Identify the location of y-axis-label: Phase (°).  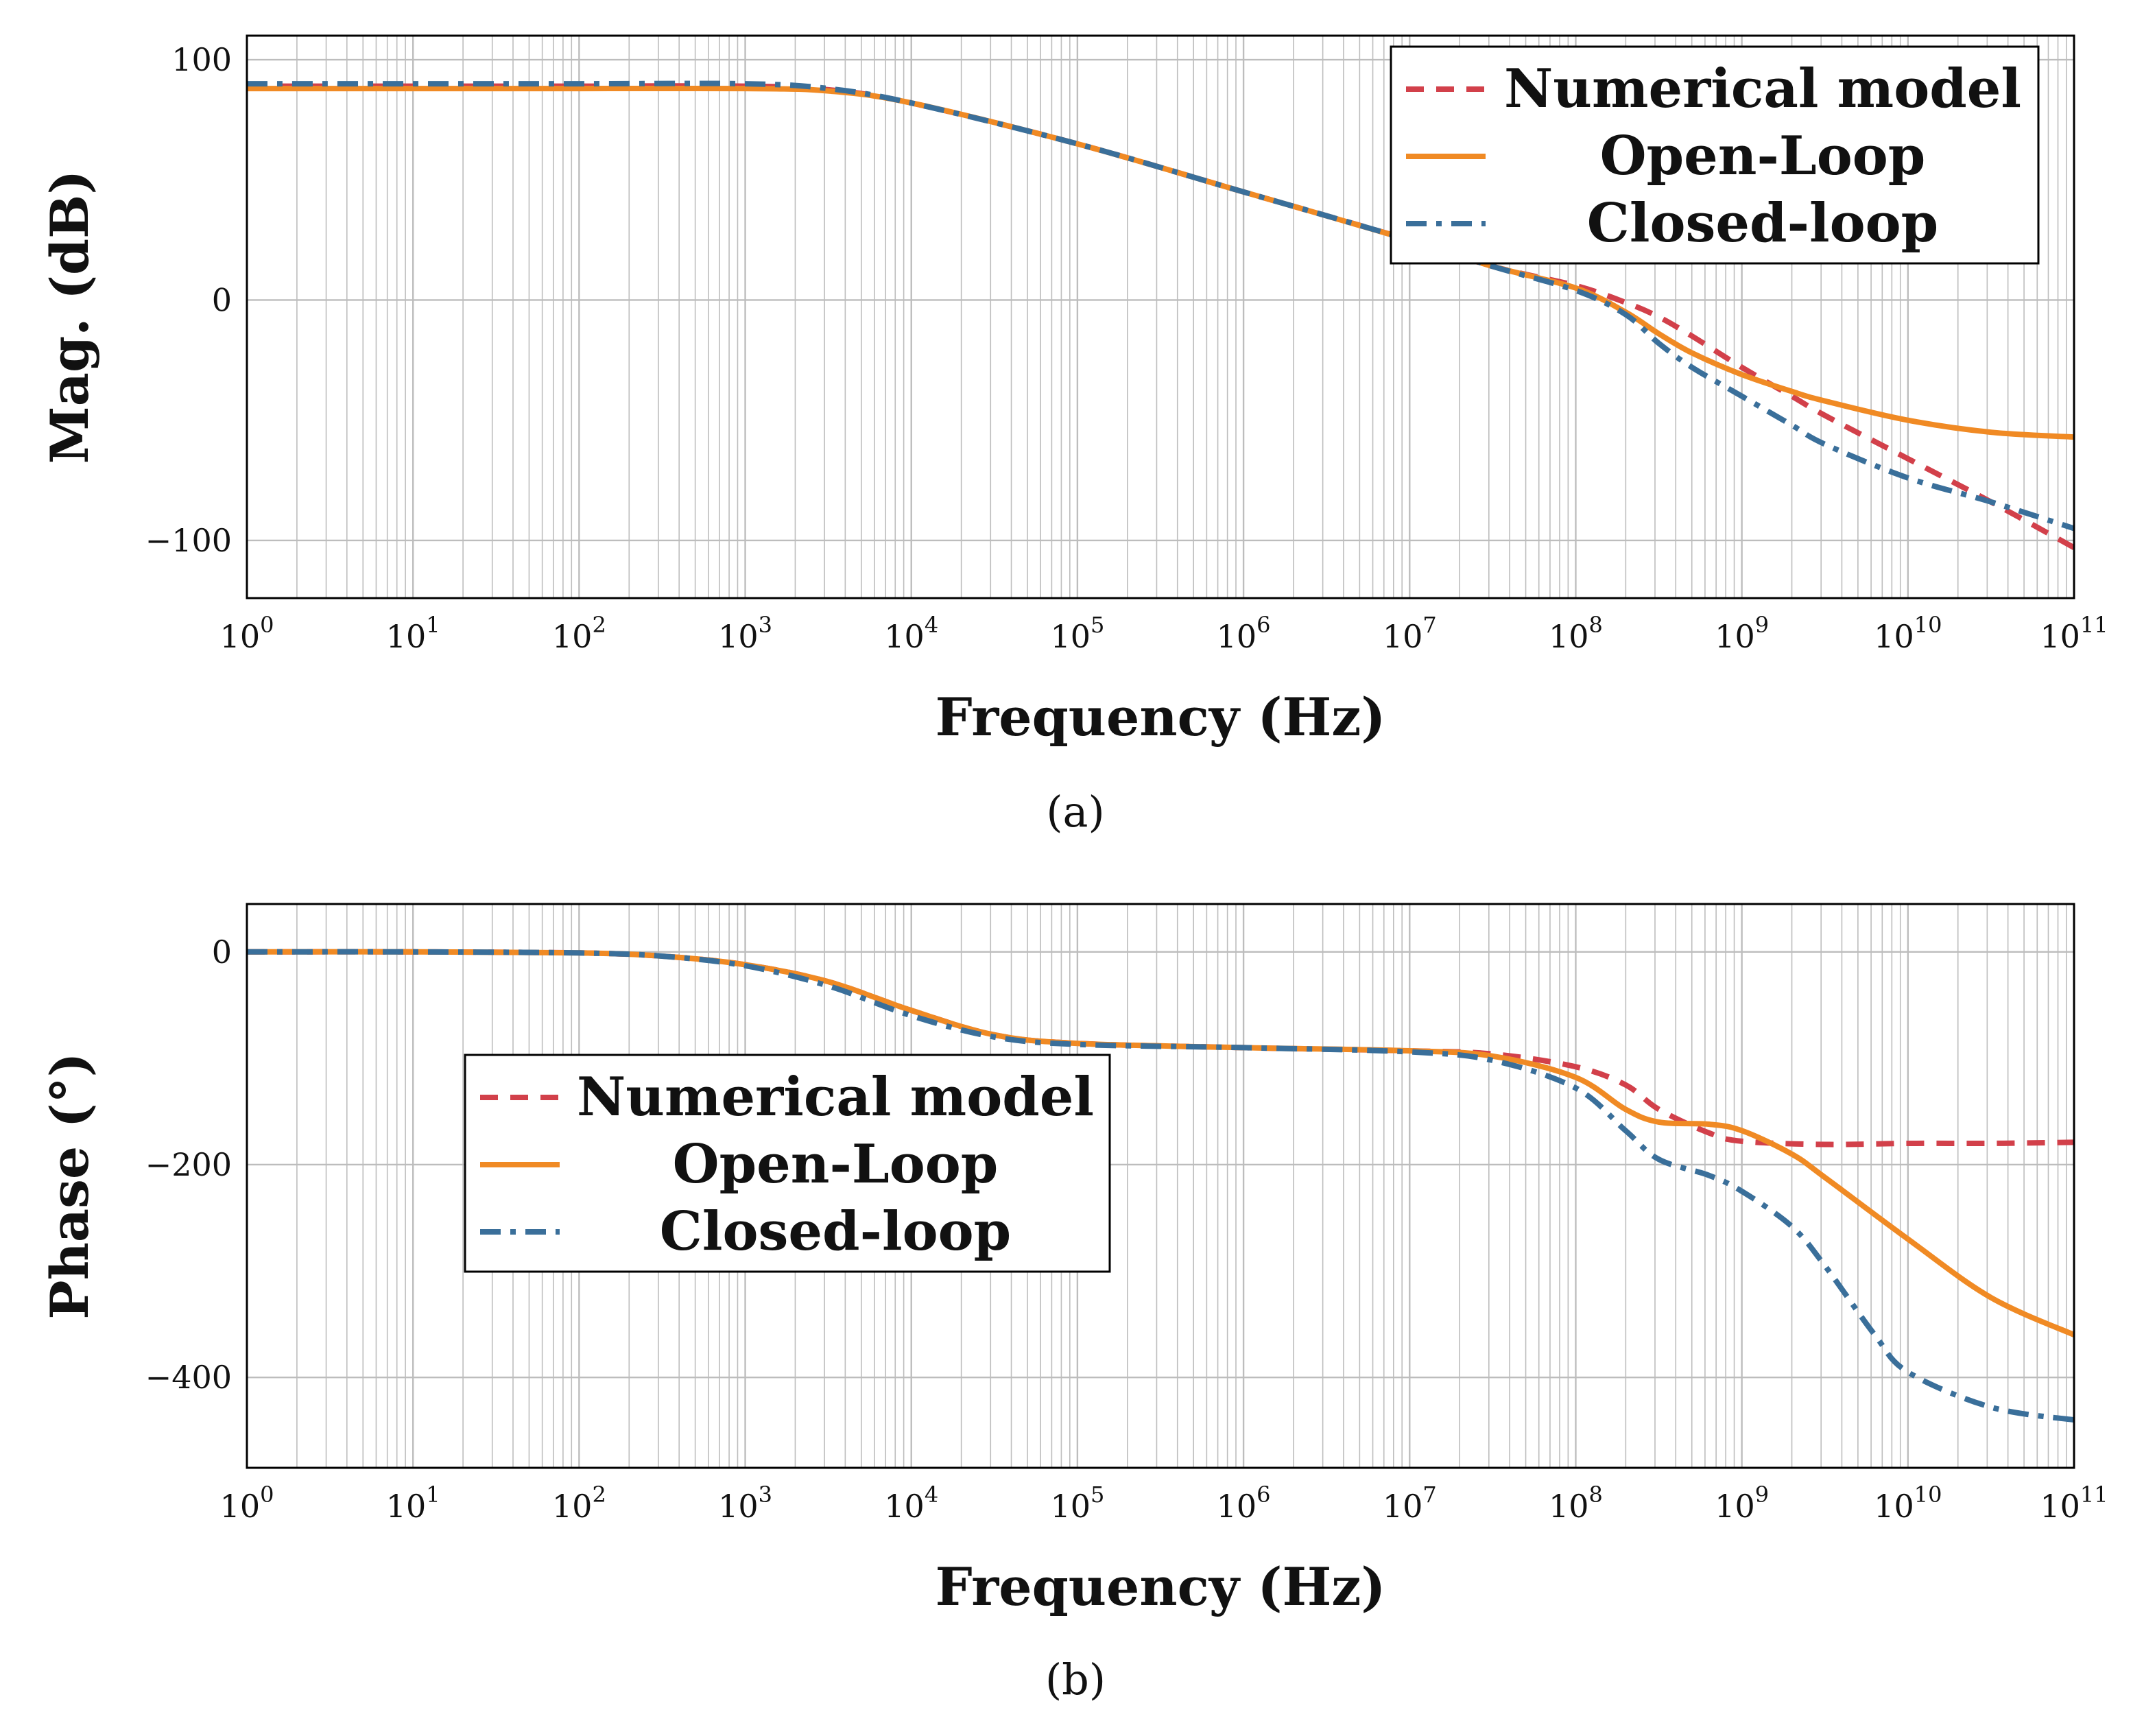
(69, 1185).